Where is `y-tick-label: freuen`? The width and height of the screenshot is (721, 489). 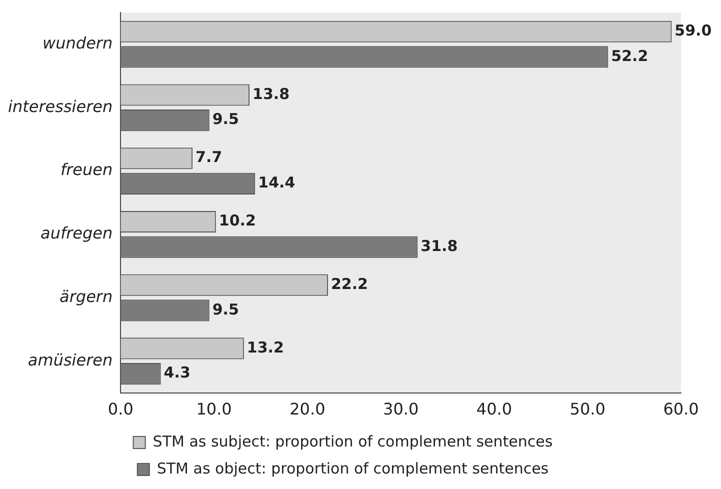 y-tick-label: freuen is located at coordinates (86, 170).